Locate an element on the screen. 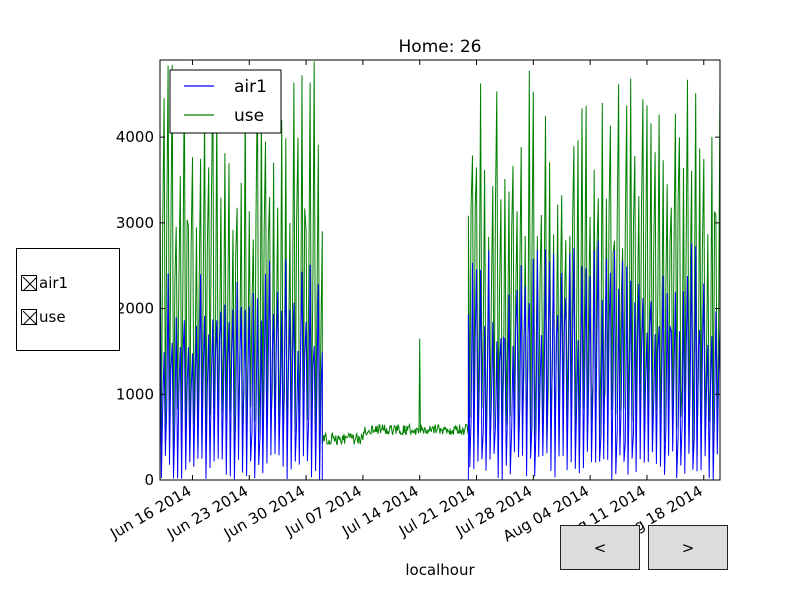 The width and height of the screenshot is (800, 600). legend: air1 use is located at coordinates (225, 101).